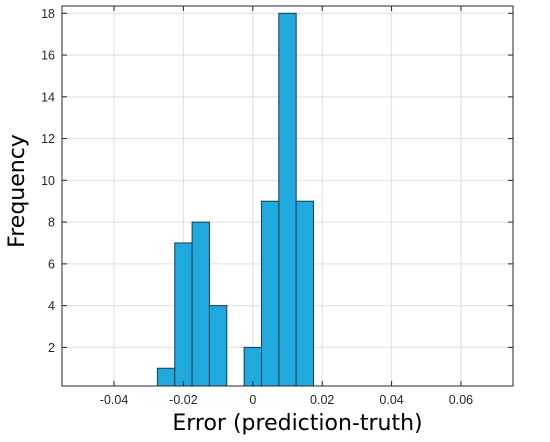  I want to click on x-tick-label: -0.02, so click(183, 400).